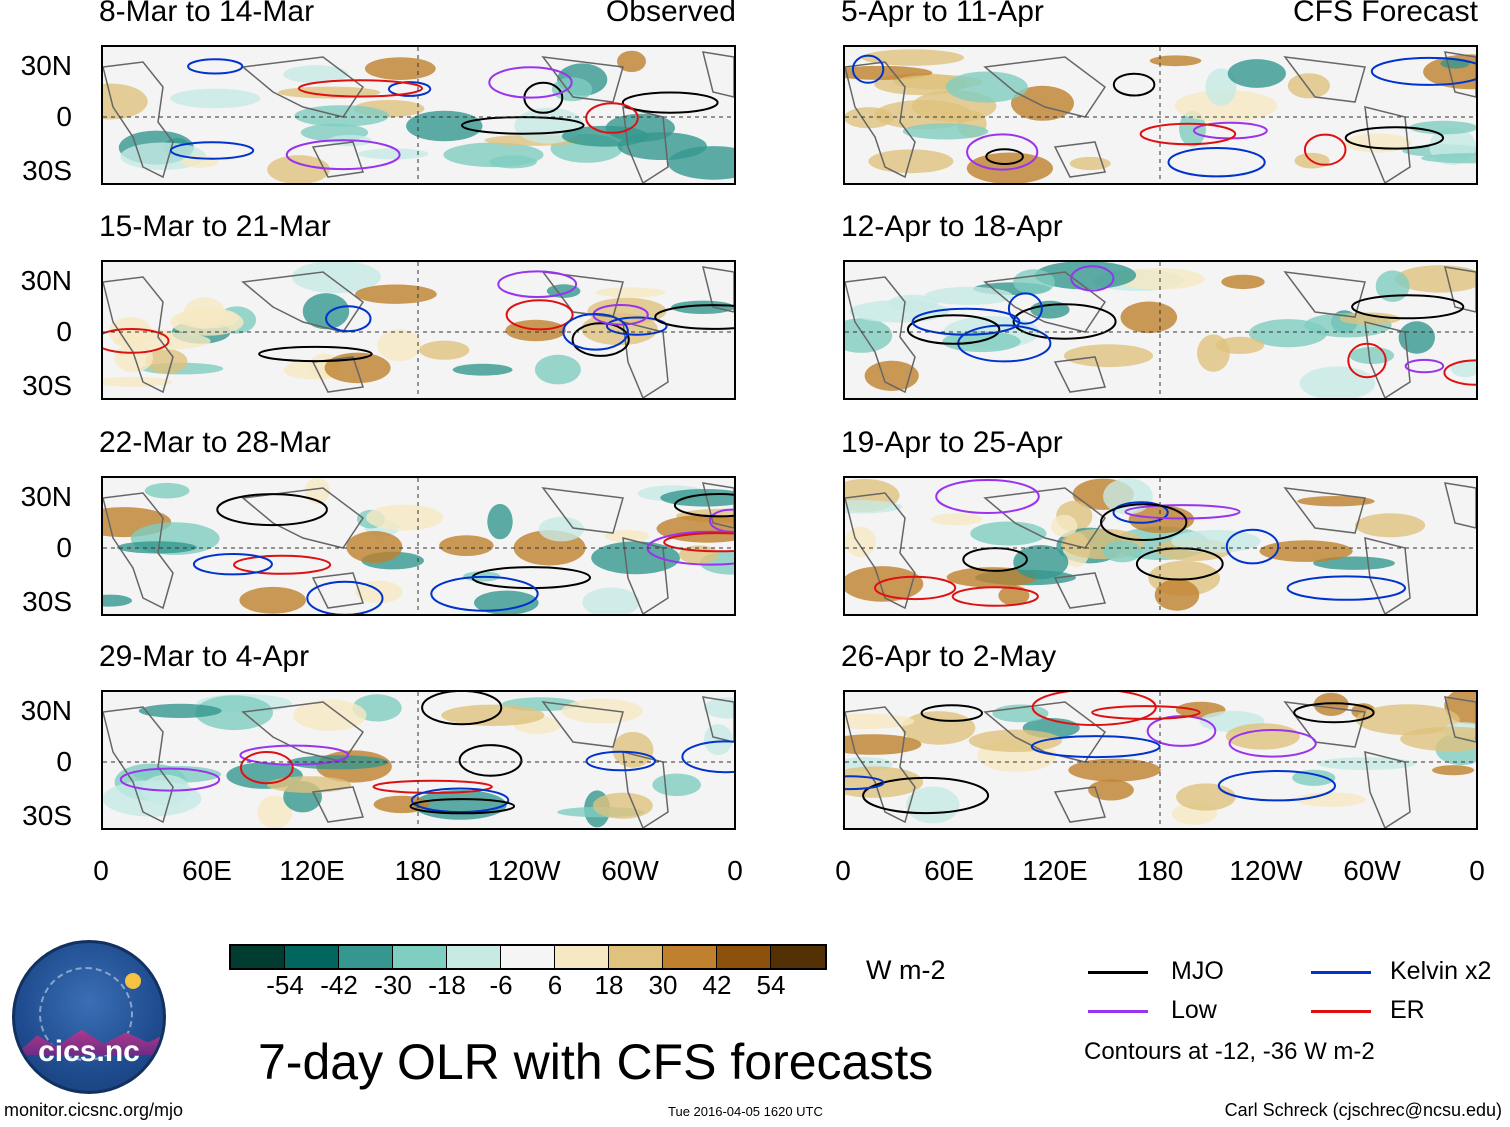 This screenshot has height=1127, width=1510. What do you see at coordinates (555, 985) in the screenshot?
I see `colorbar-label: 6` at bounding box center [555, 985].